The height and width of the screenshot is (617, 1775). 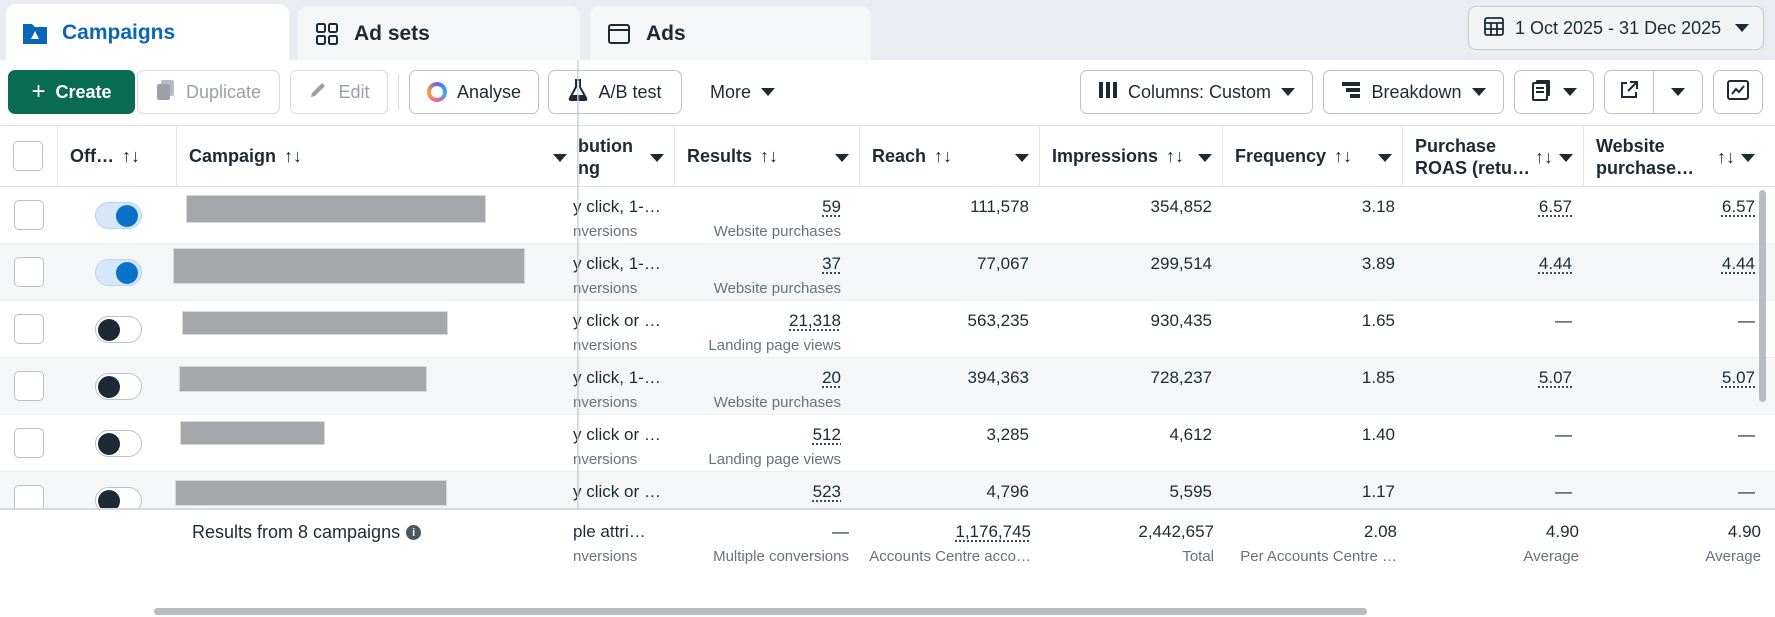 What do you see at coordinates (943, 156) in the screenshot?
I see `sort-icon: ↑↓` at bounding box center [943, 156].